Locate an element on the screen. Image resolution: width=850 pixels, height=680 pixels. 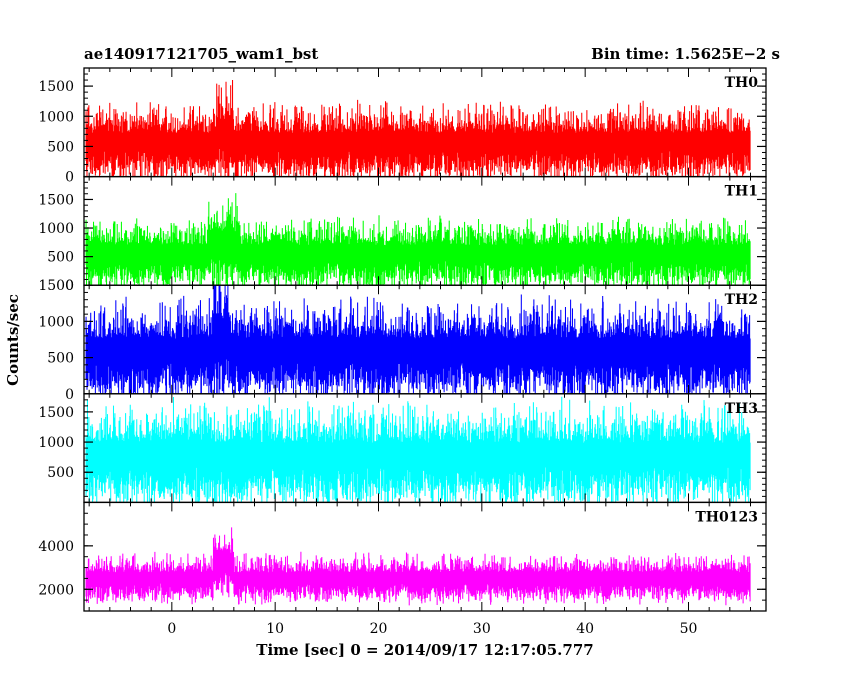
y-tick-label: 2000 is located at coordinates (56, 590).